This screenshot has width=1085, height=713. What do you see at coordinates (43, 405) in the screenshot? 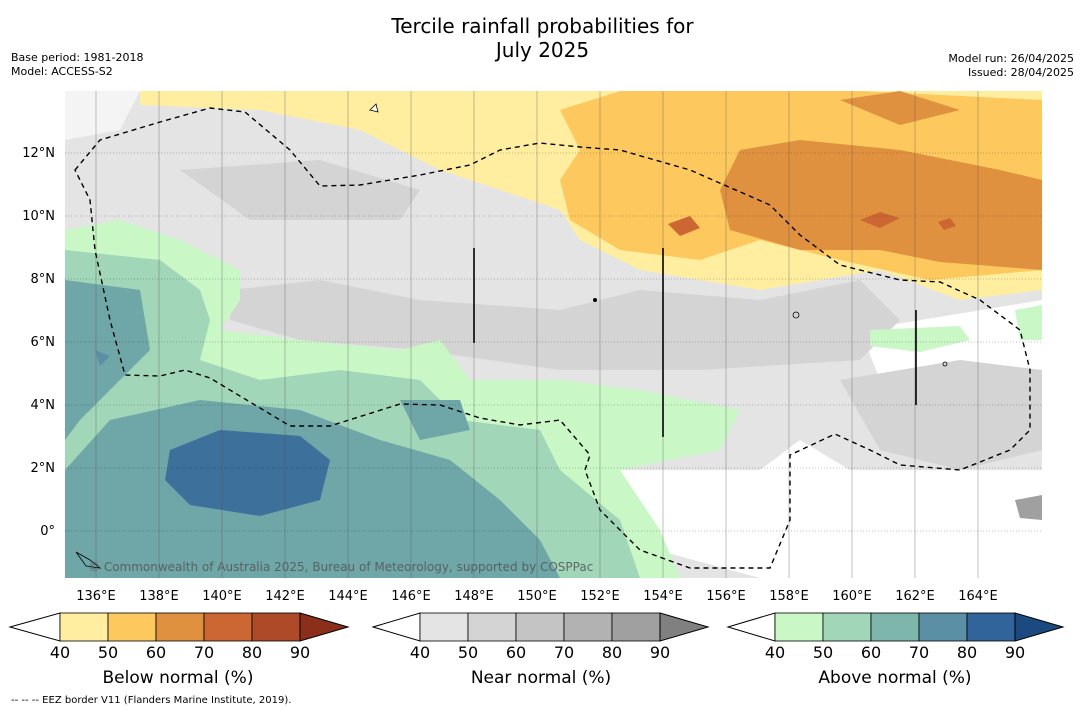
I see `lat-label: 4°N` at bounding box center [43, 405].